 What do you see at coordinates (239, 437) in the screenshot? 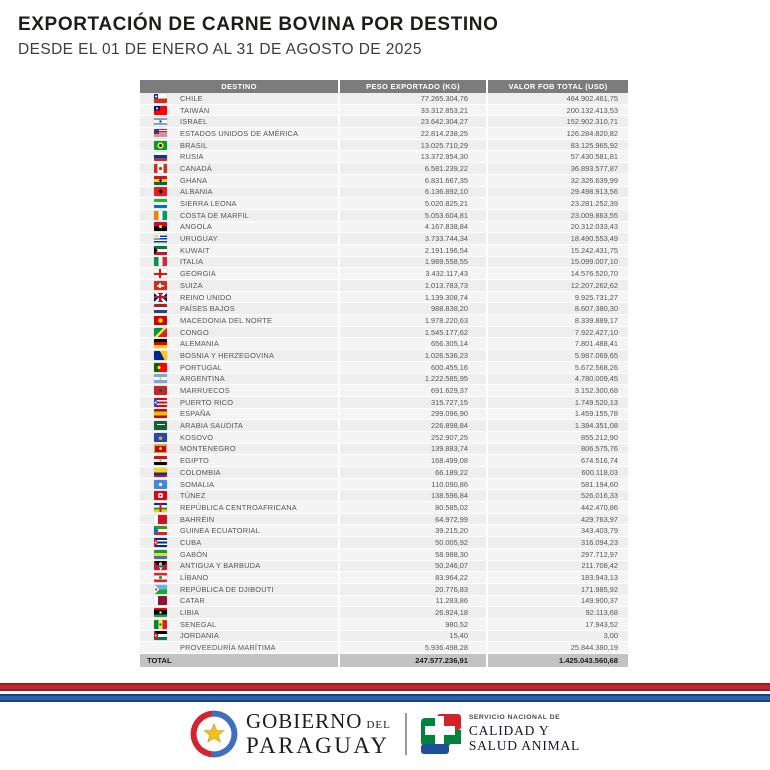
I see `country-cell: KOSOVO` at bounding box center [239, 437].